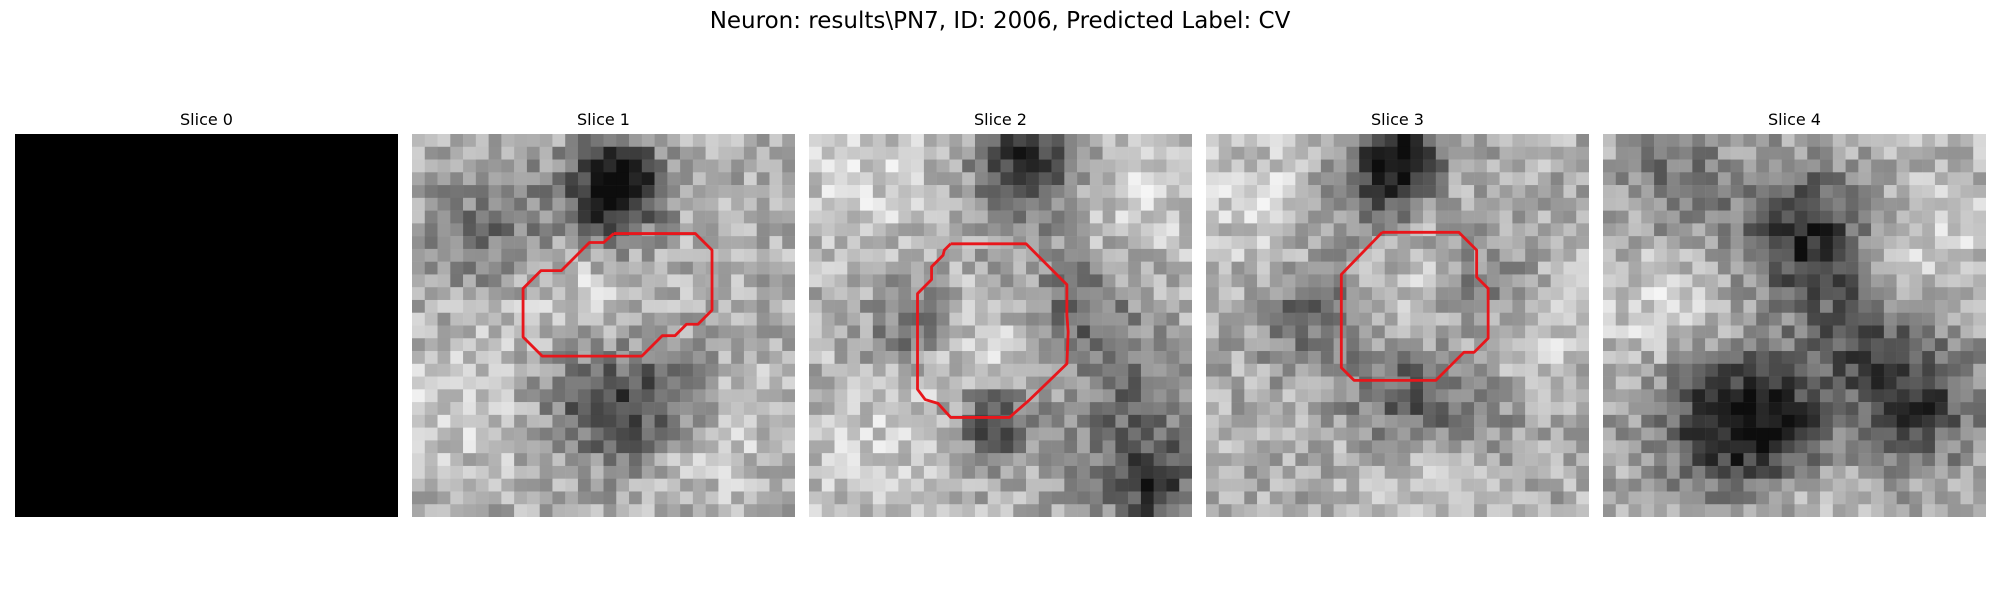 The height and width of the screenshot is (600, 2000). What do you see at coordinates (1794, 119) in the screenshot?
I see `slice-title-4: Slice 4` at bounding box center [1794, 119].